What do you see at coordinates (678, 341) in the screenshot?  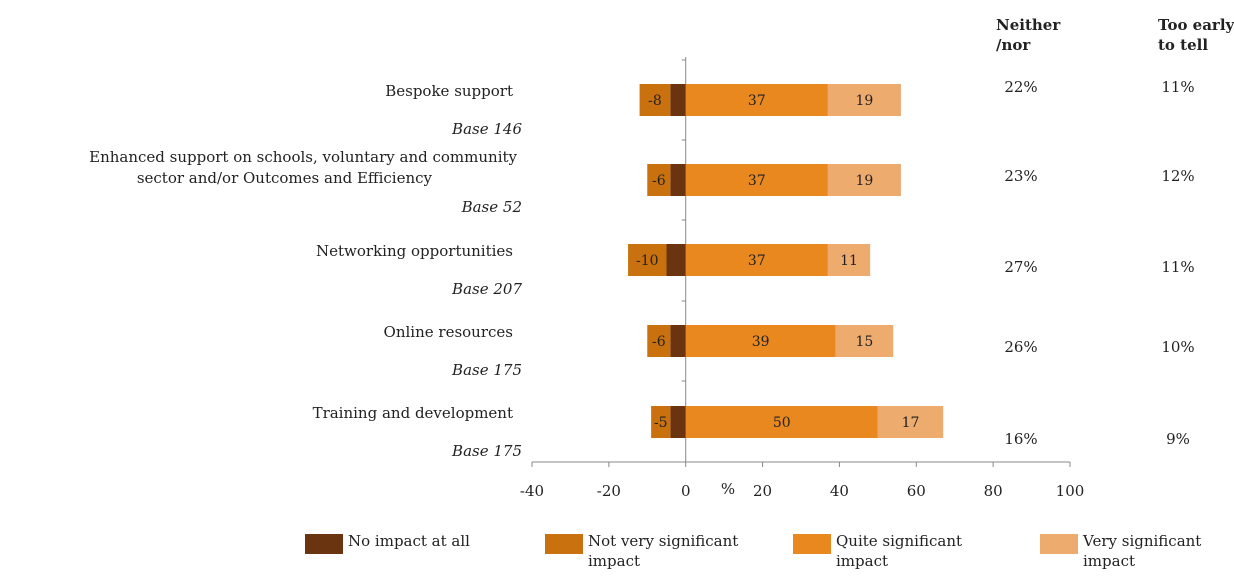 I see `bar-row3-series0` at bounding box center [678, 341].